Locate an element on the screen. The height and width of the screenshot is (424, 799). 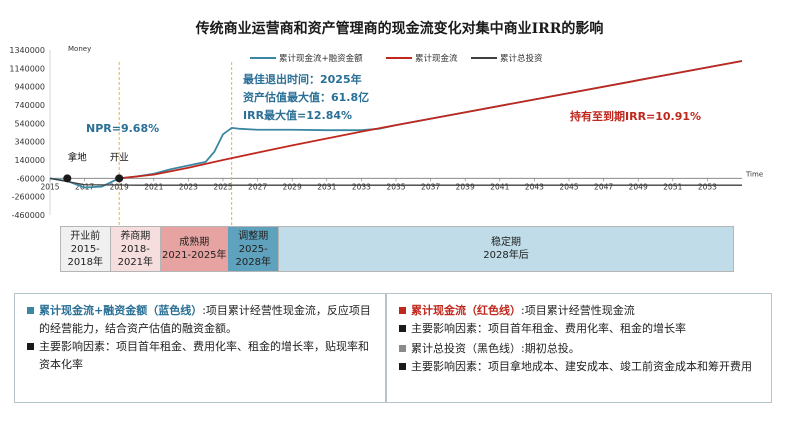
legend-red-factors-text: 主要影响因素：项目首年租金、费用化率、租金的增长率 is located at coordinates (548, 328).